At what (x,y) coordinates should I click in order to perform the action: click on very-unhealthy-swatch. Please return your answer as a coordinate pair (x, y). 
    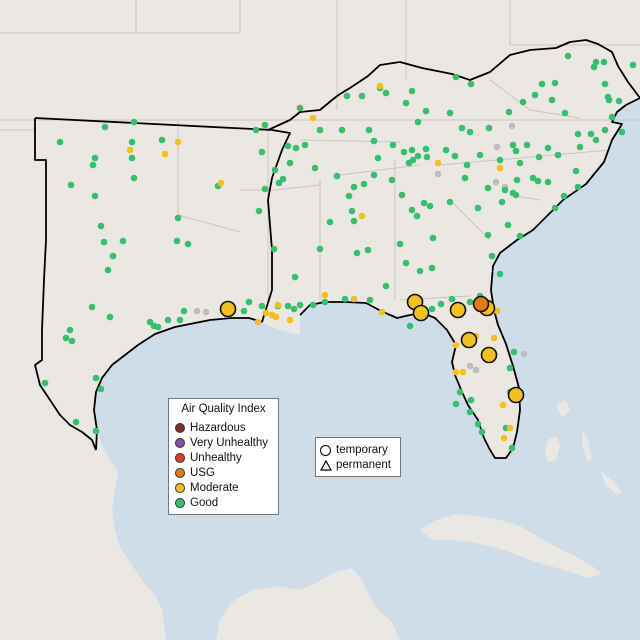
    Looking at the image, I should click on (180, 443).